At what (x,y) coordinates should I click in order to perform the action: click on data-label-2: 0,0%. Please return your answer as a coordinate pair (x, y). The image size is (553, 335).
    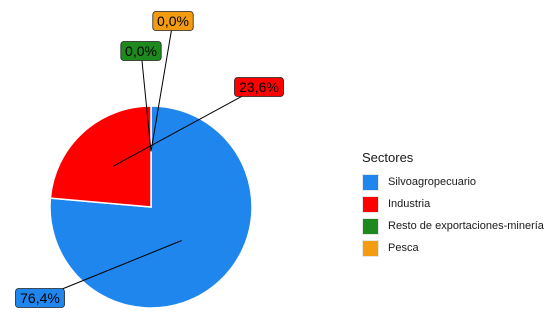
    Looking at the image, I should click on (141, 51).